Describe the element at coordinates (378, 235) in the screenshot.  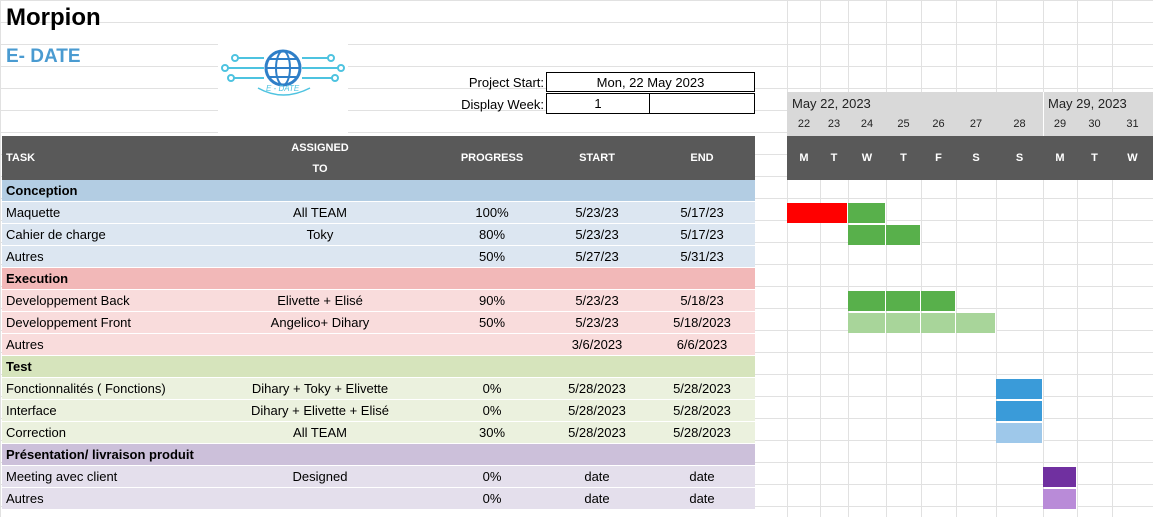
I see `task-row: Cahier de charge Toky 80% 5/23/23 5/17/23` at that location.